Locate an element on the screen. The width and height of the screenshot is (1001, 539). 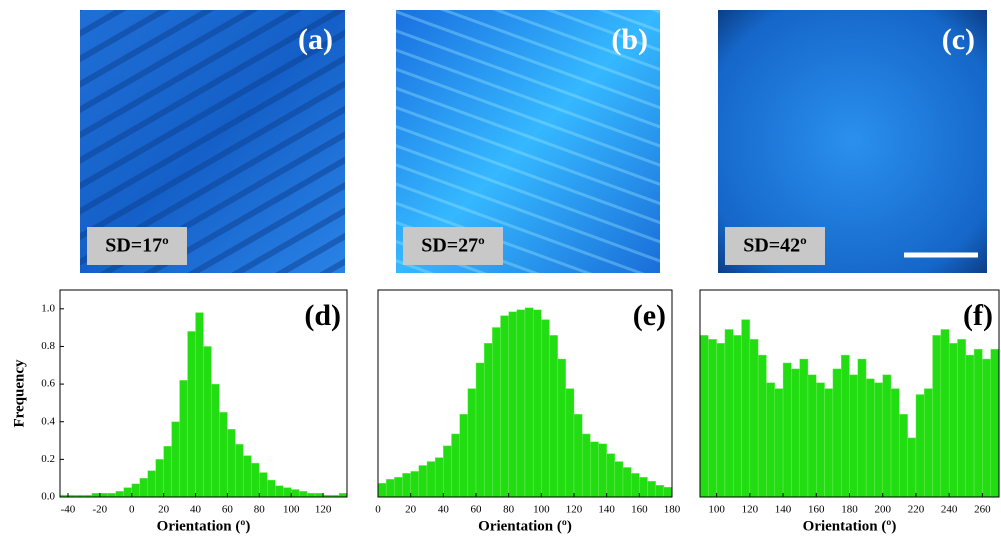
x-tick-label: 100 is located at coordinates (716, 510).